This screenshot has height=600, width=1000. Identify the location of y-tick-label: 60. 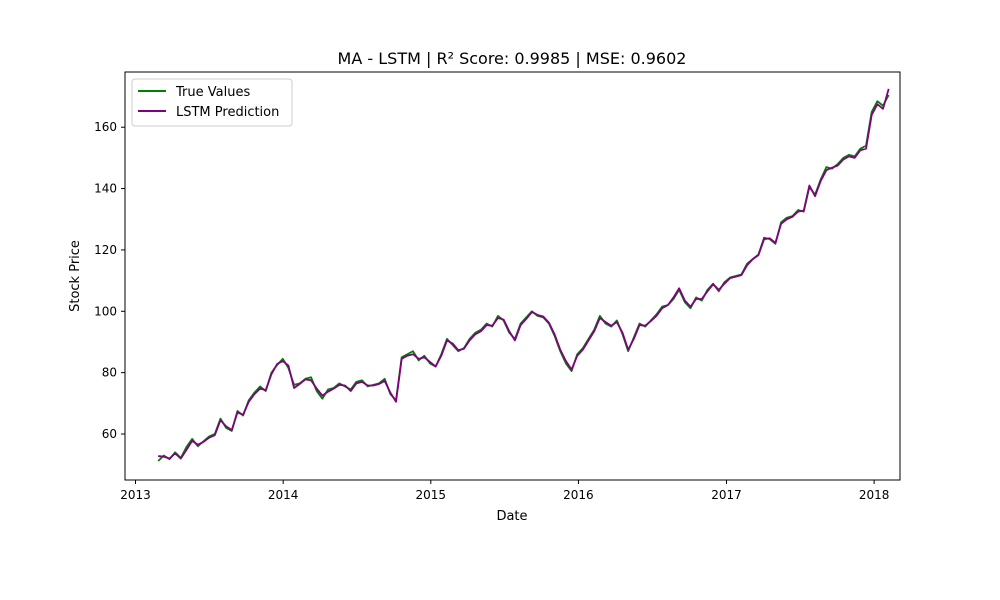
(109, 434).